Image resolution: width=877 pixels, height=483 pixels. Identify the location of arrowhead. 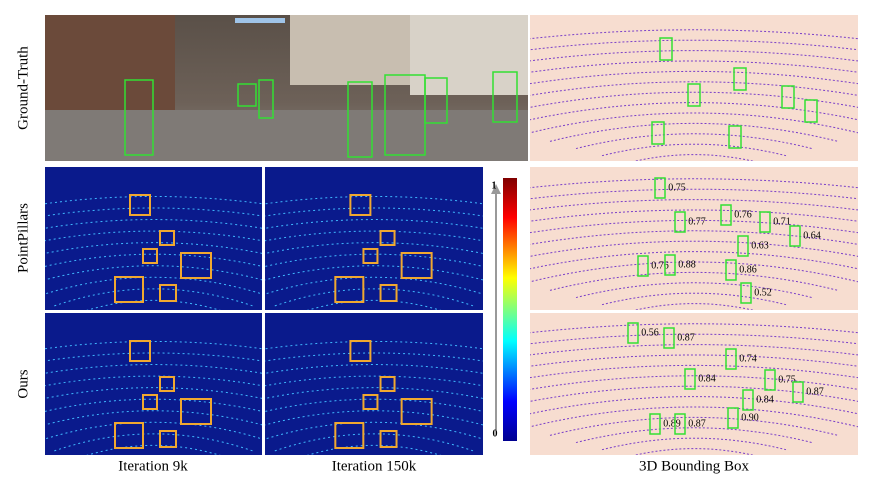
(496, 189).